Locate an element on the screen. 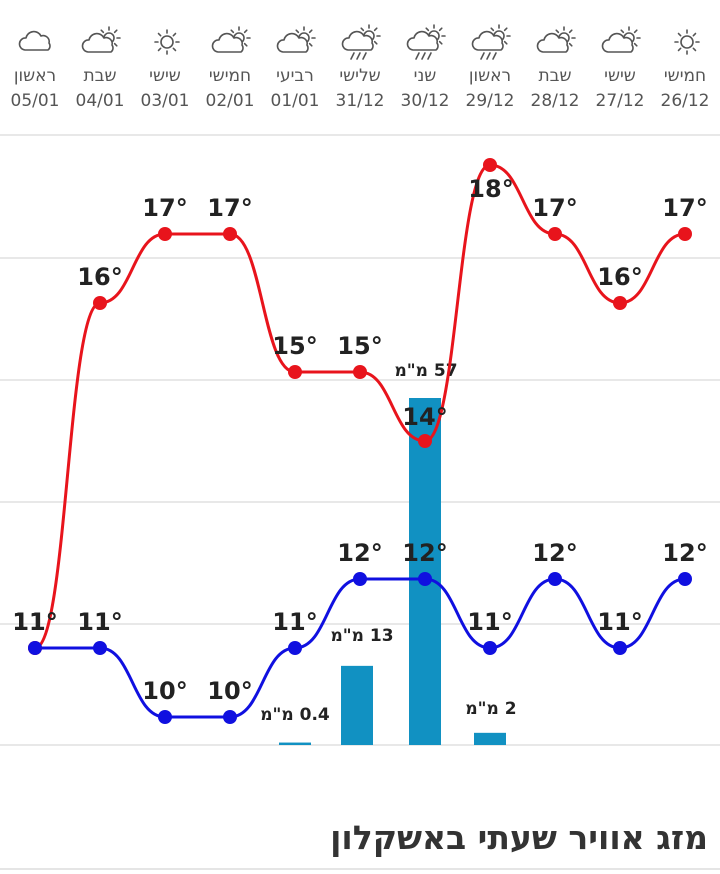  day-date: 03/01 is located at coordinates (165, 101).